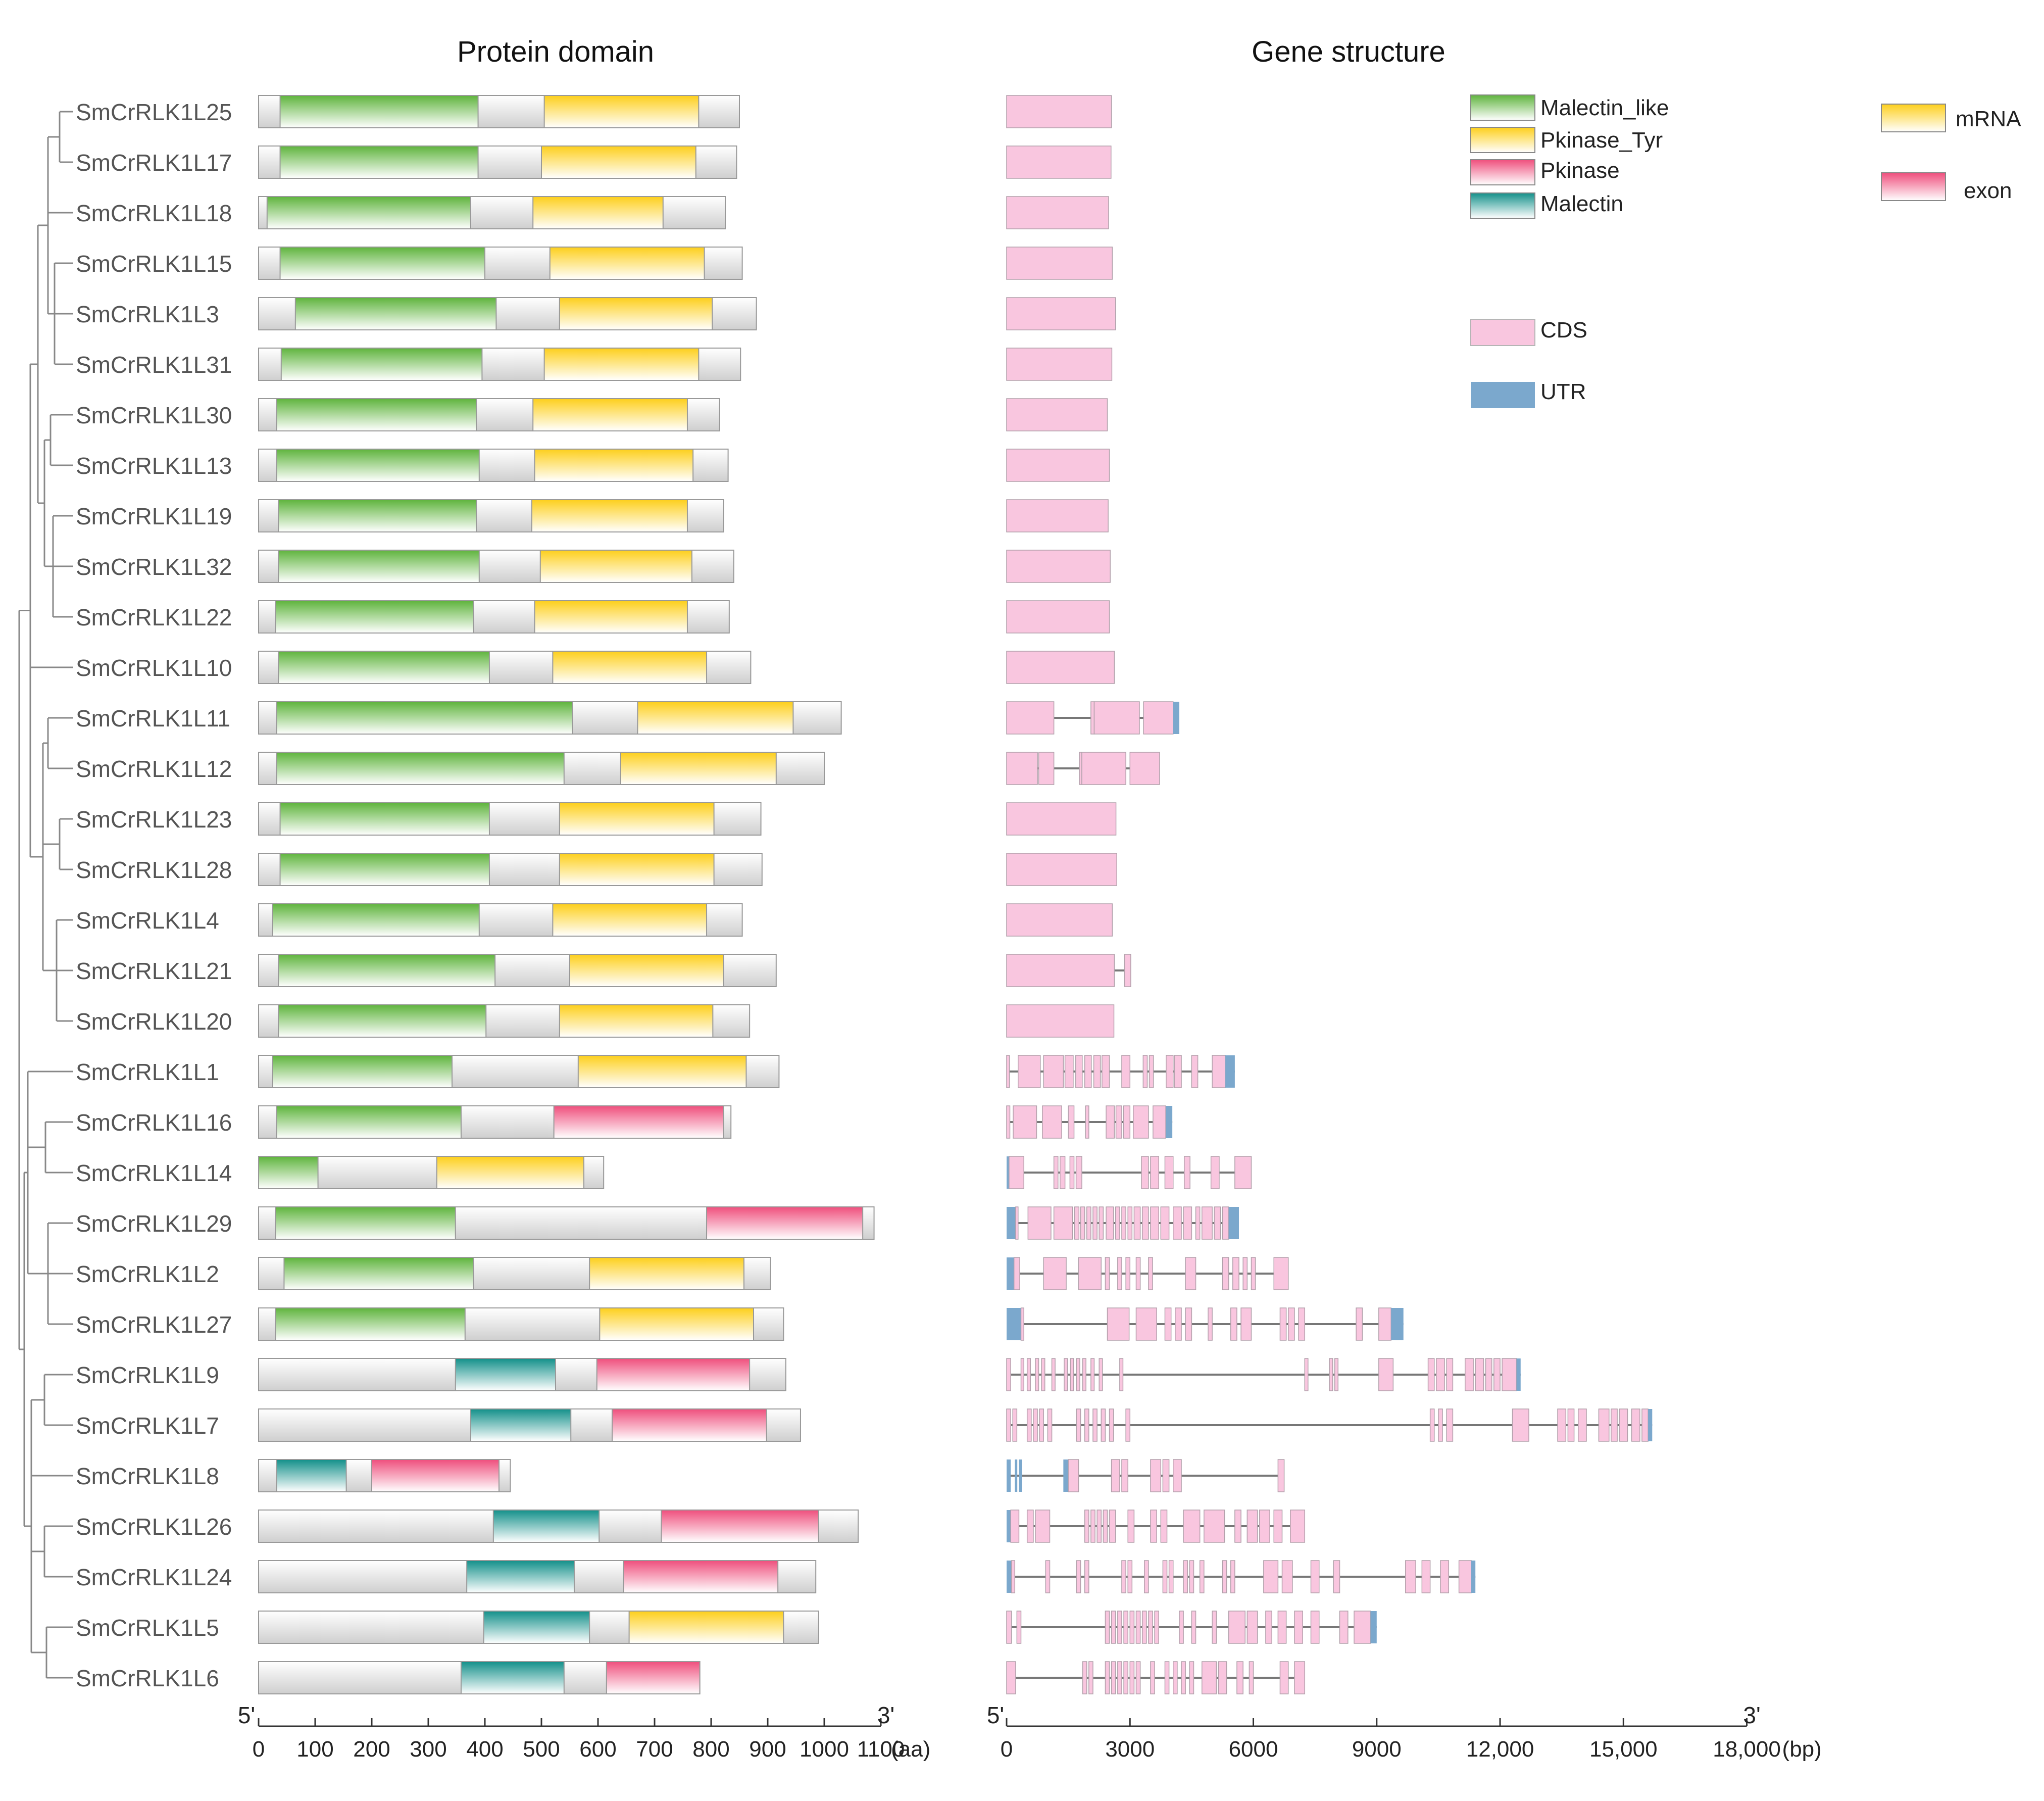 The image size is (2044, 1801). I want to click on protein-axis-tick-label: 900, so click(767, 1749).